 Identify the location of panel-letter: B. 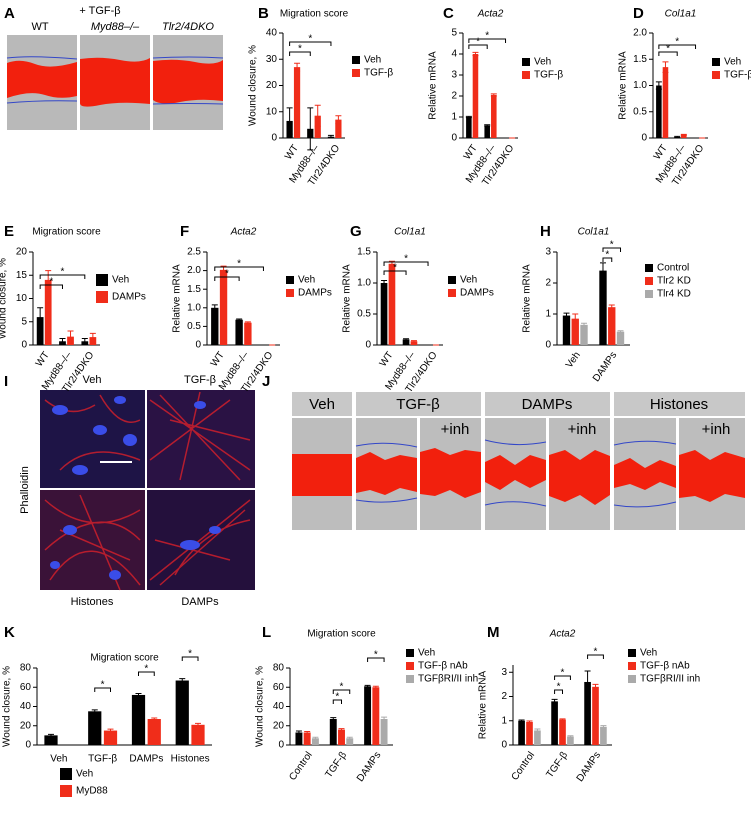
(263, 13).